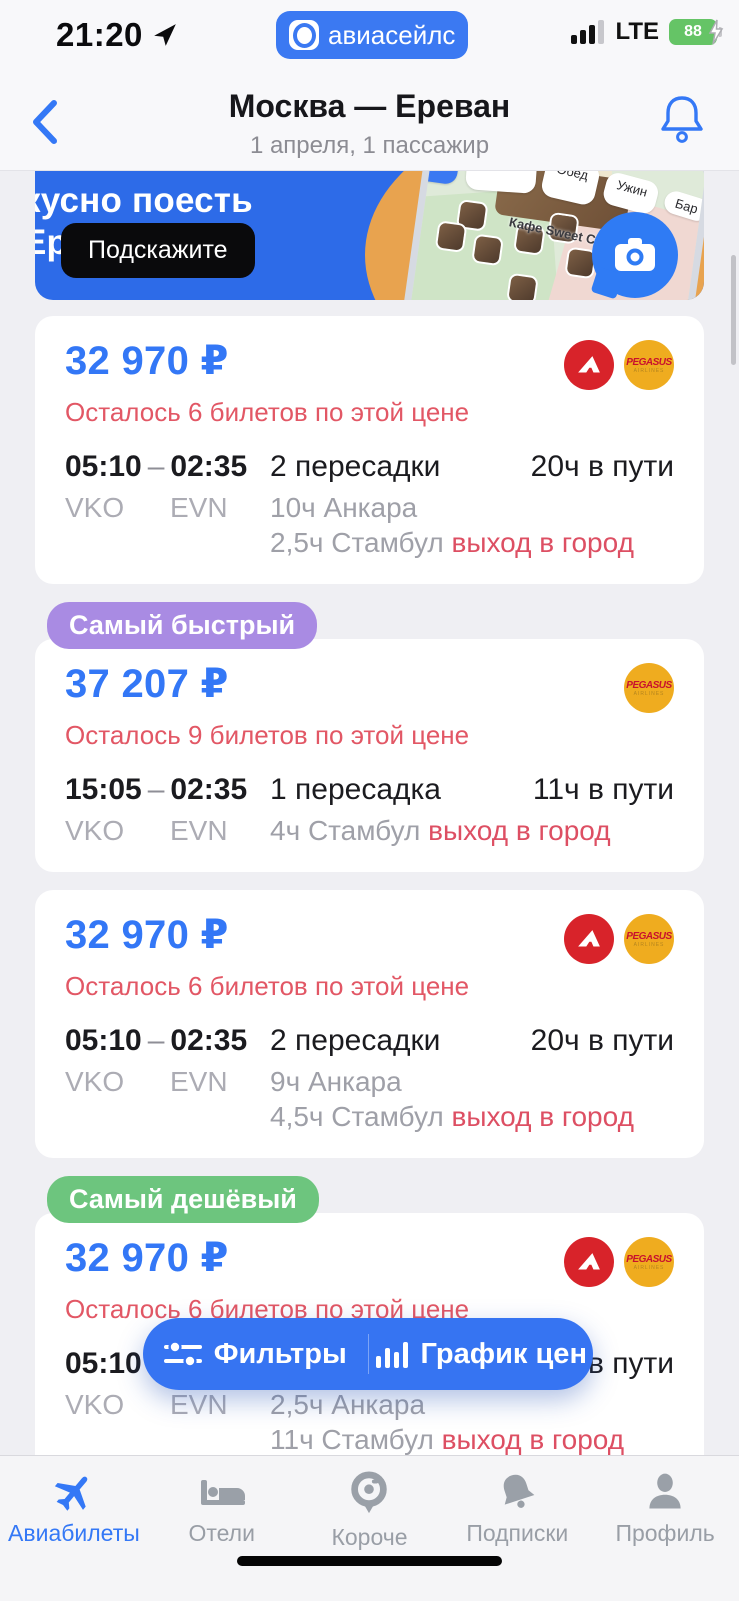 The image size is (739, 1601). I want to click on tab-label: Авиабилеты, so click(74, 1533).